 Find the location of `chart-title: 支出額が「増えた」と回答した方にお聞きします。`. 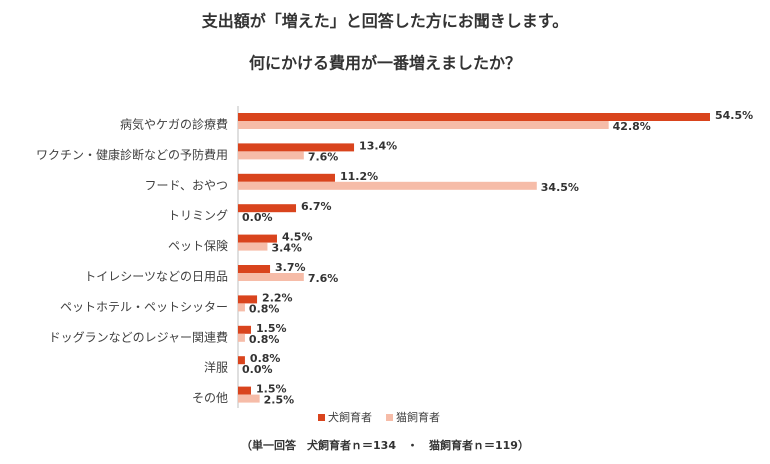

chart-title: 支出額が「増えた」と回答した方にお聞きします。 is located at coordinates (384, 21).